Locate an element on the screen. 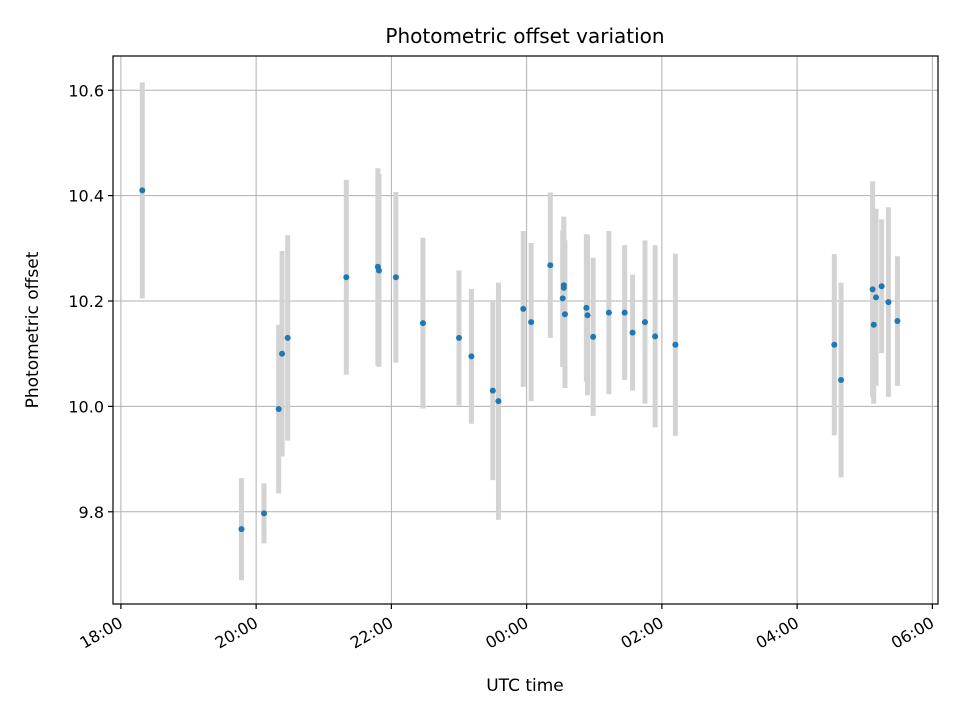 This screenshot has width=960, height=720. y-tick-label: 10.2 is located at coordinates (86, 301).